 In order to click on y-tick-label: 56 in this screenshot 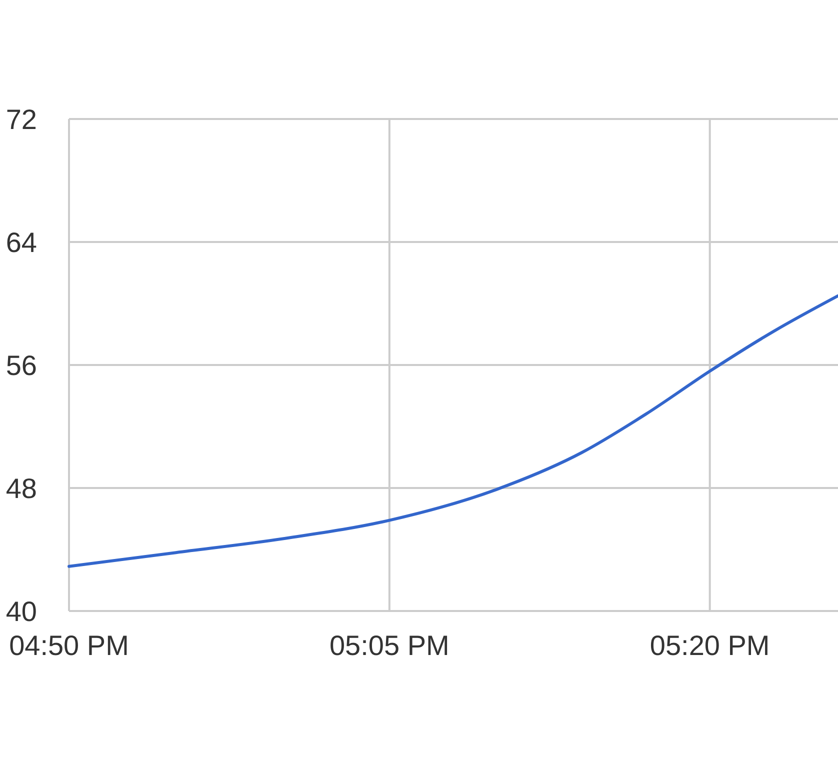, I will do `click(21, 366)`.